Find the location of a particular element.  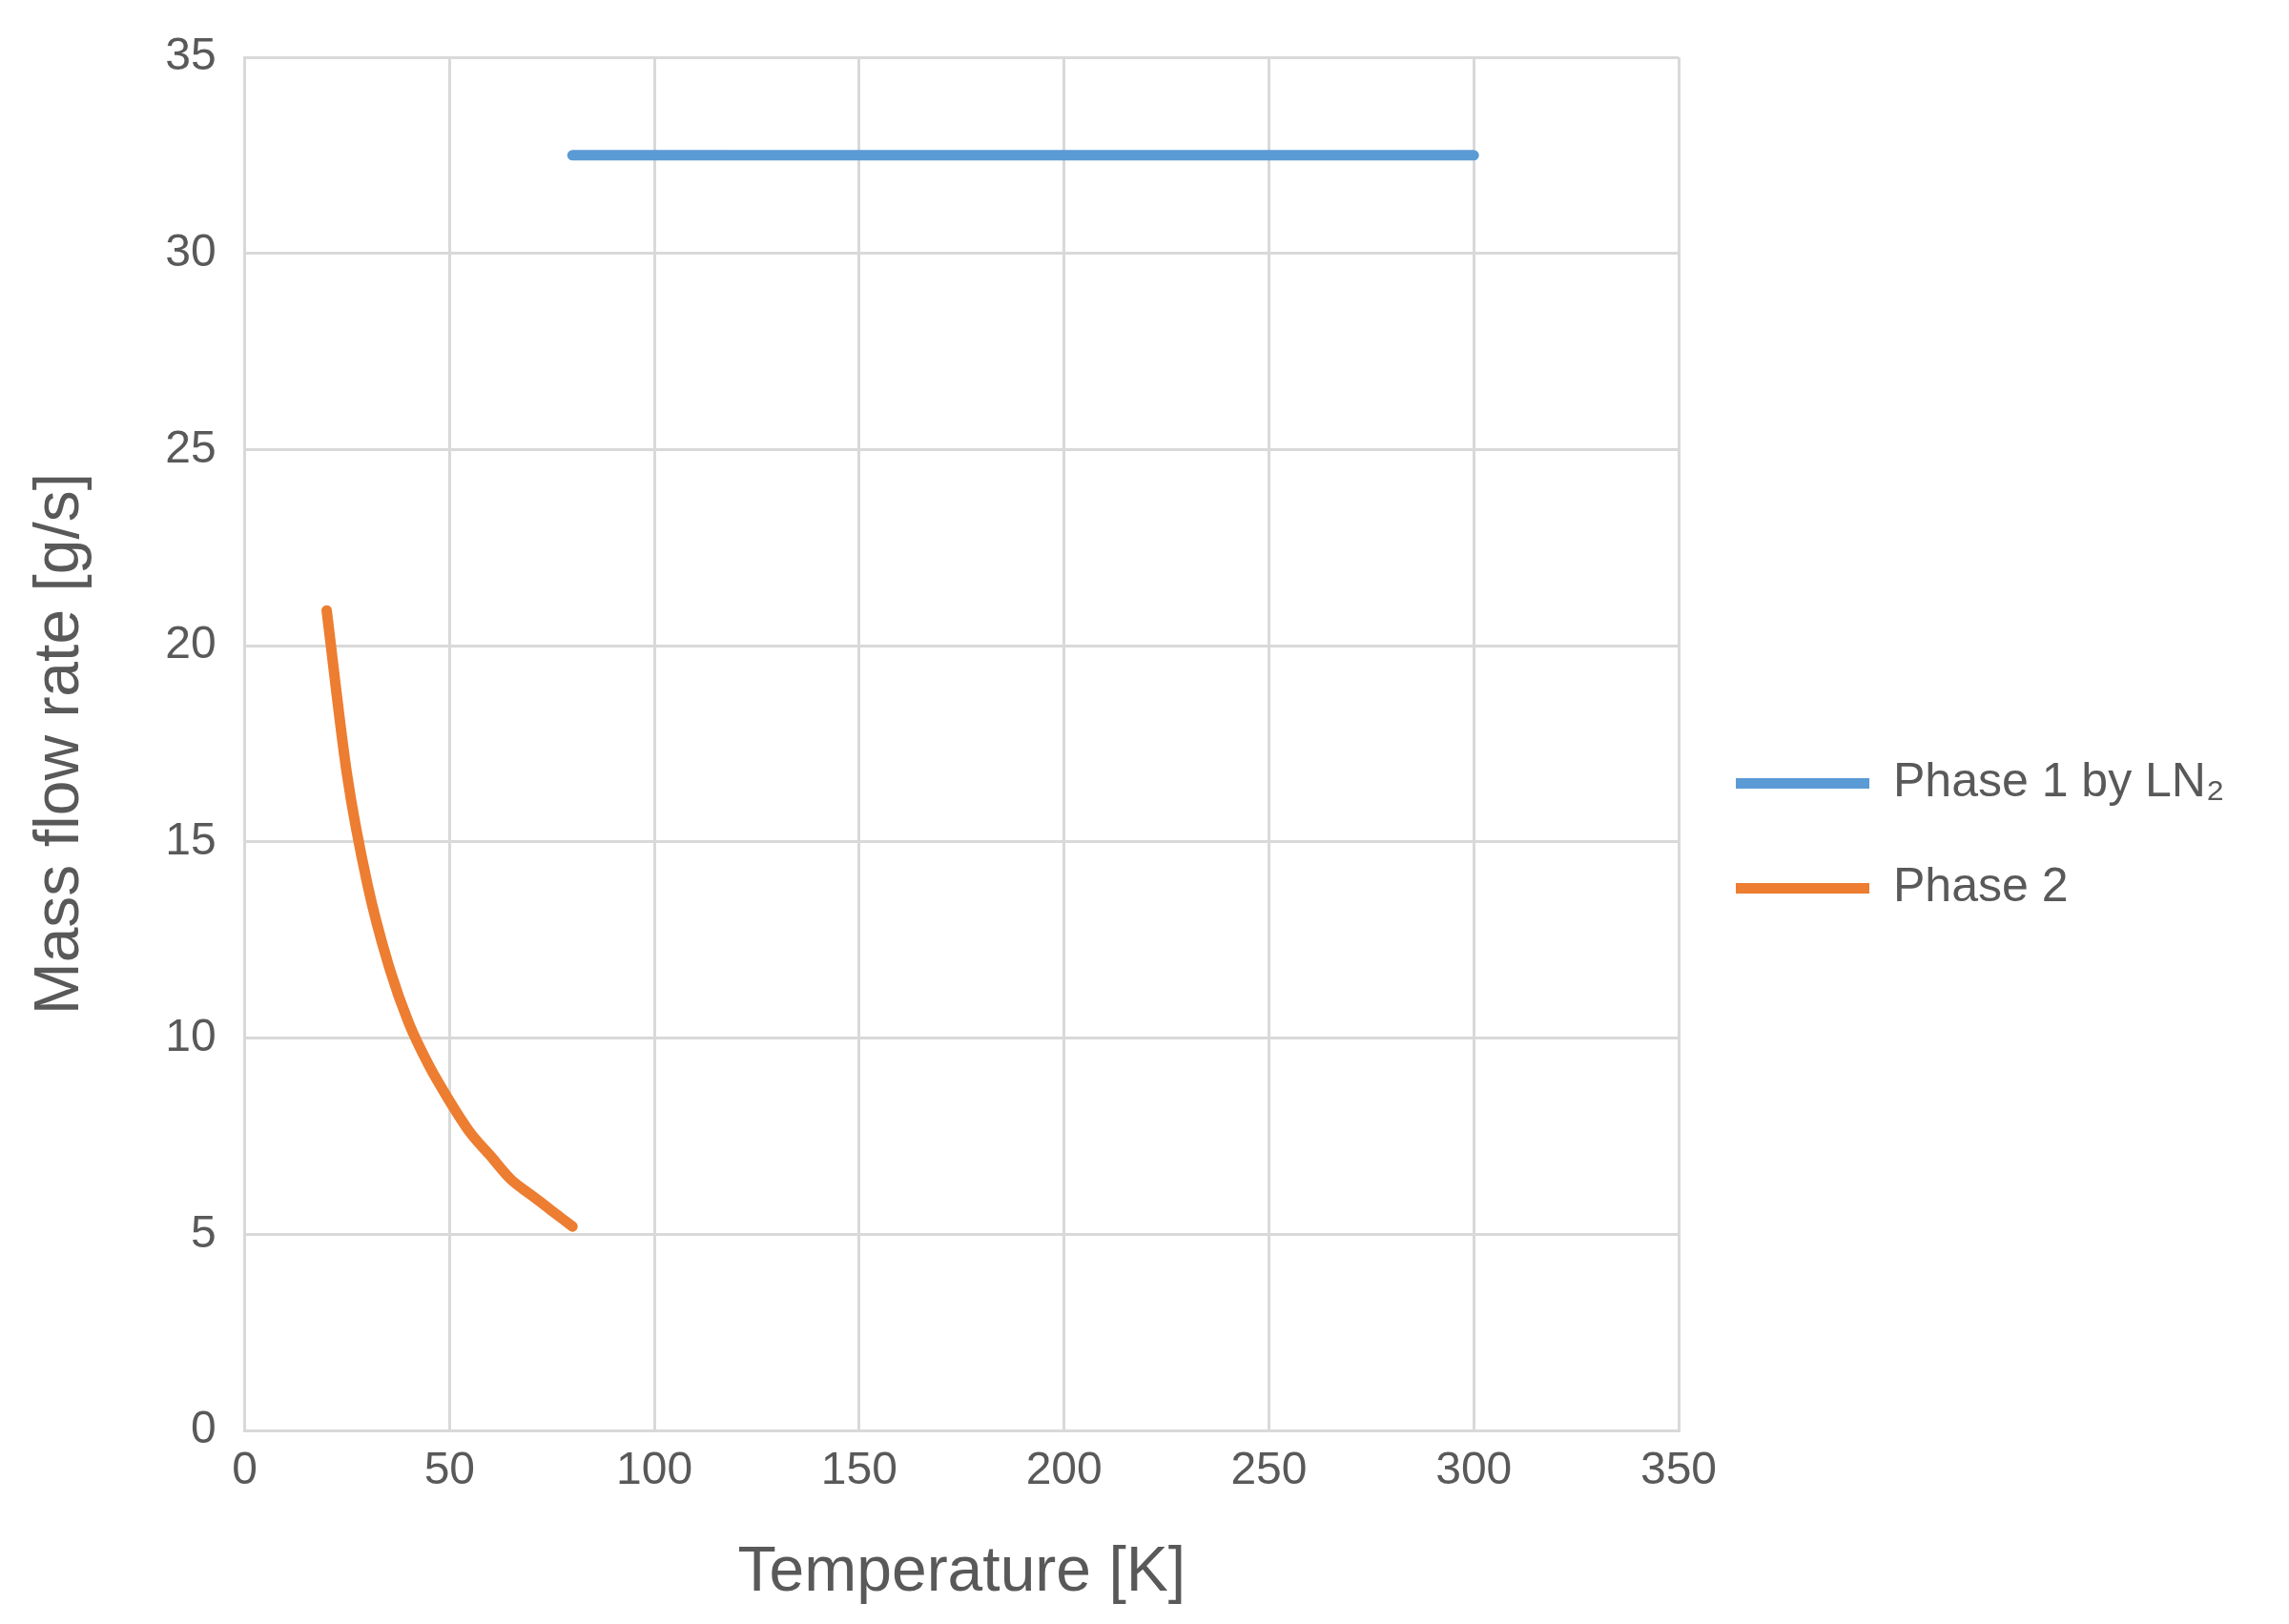

legend-label: Phase 1 by LN₂ is located at coordinates (2059, 780).